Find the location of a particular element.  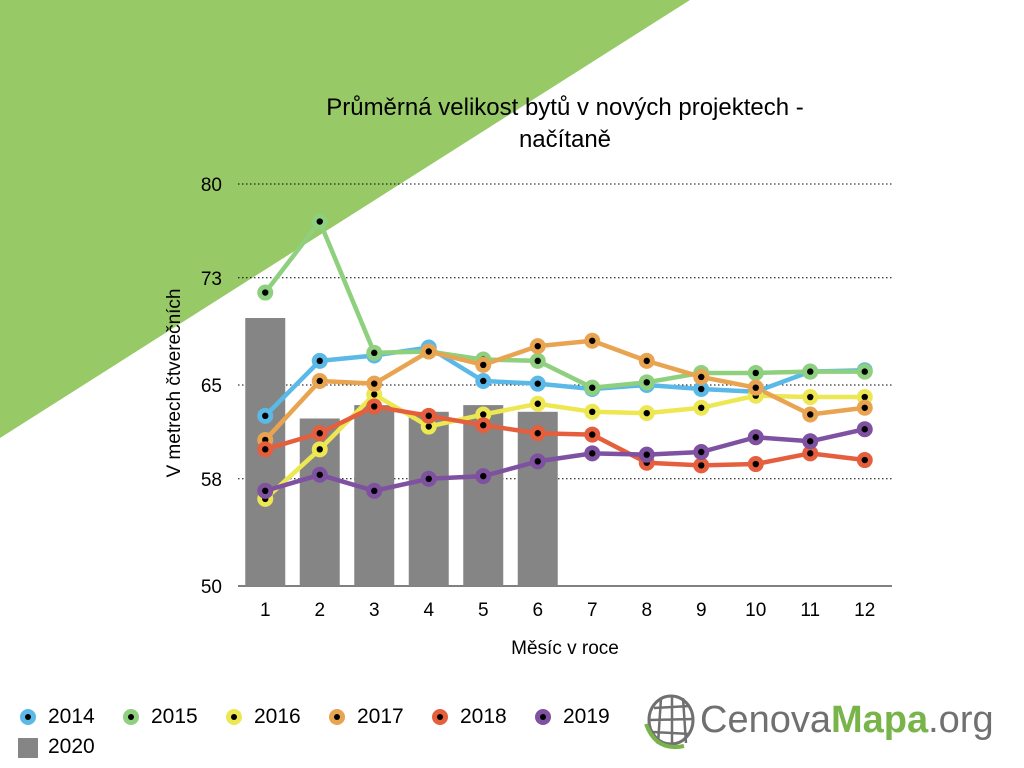

x-tick-label: 12 is located at coordinates (864, 610).